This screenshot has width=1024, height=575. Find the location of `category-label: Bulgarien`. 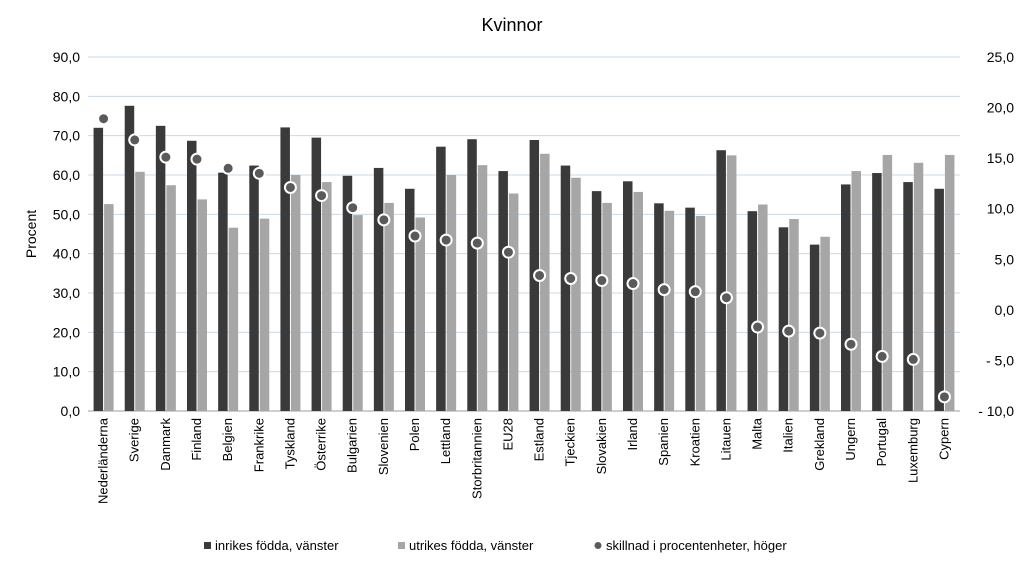

category-label: Bulgarien is located at coordinates (352, 445).